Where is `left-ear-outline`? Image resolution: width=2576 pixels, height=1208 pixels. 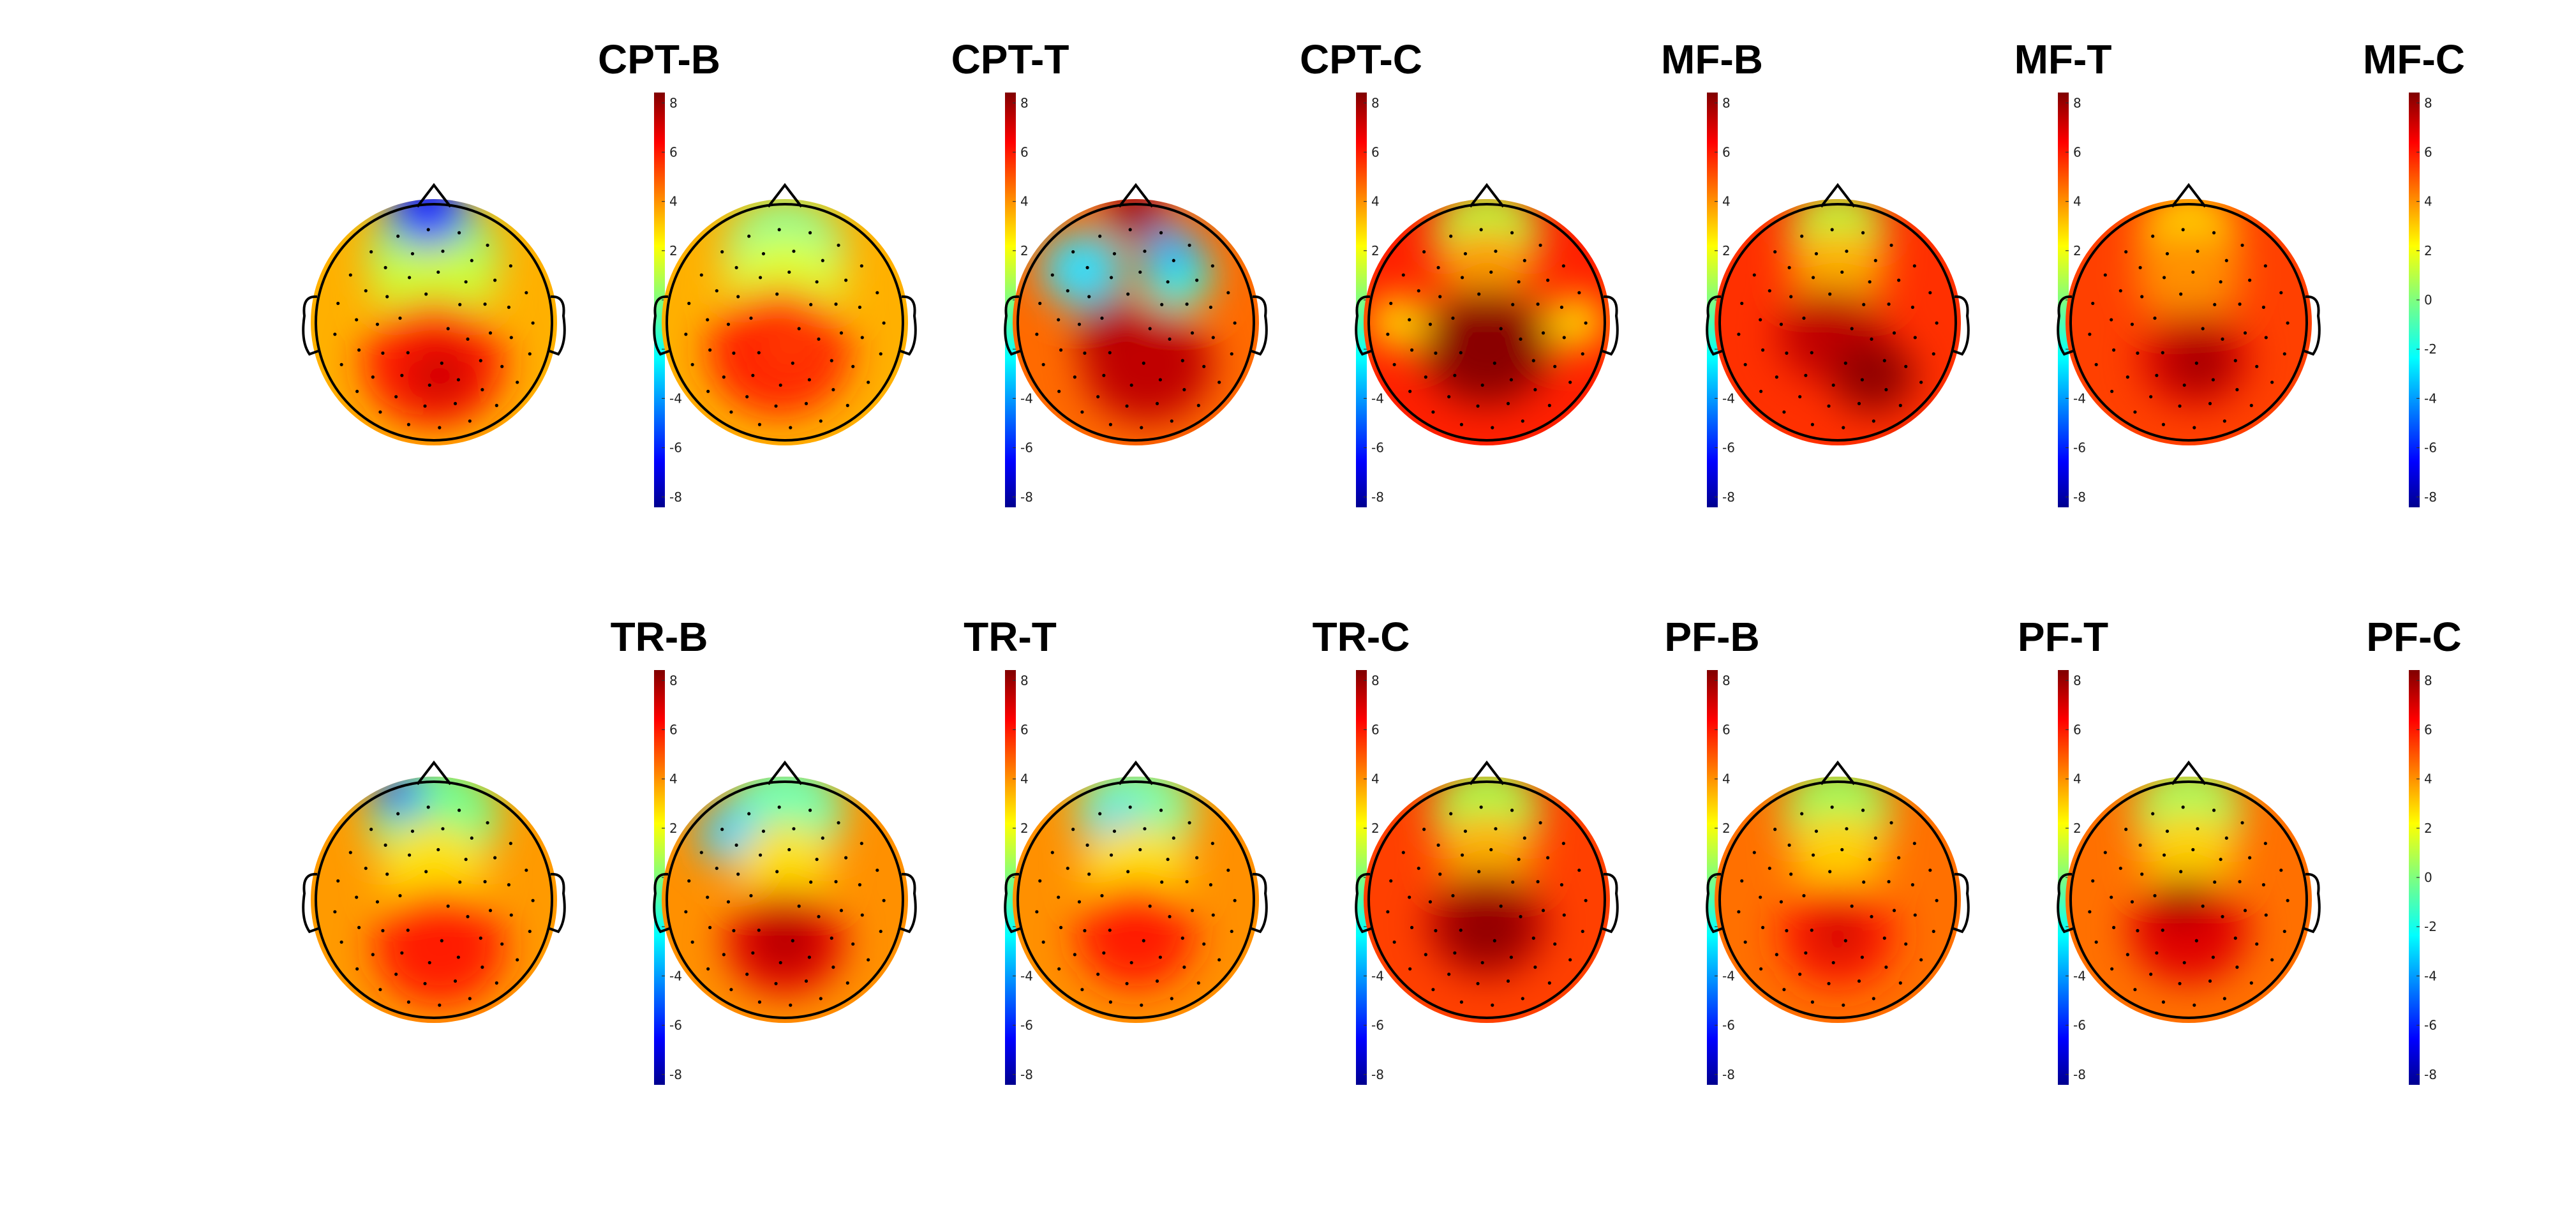 left-ear-outline is located at coordinates (1012, 903).